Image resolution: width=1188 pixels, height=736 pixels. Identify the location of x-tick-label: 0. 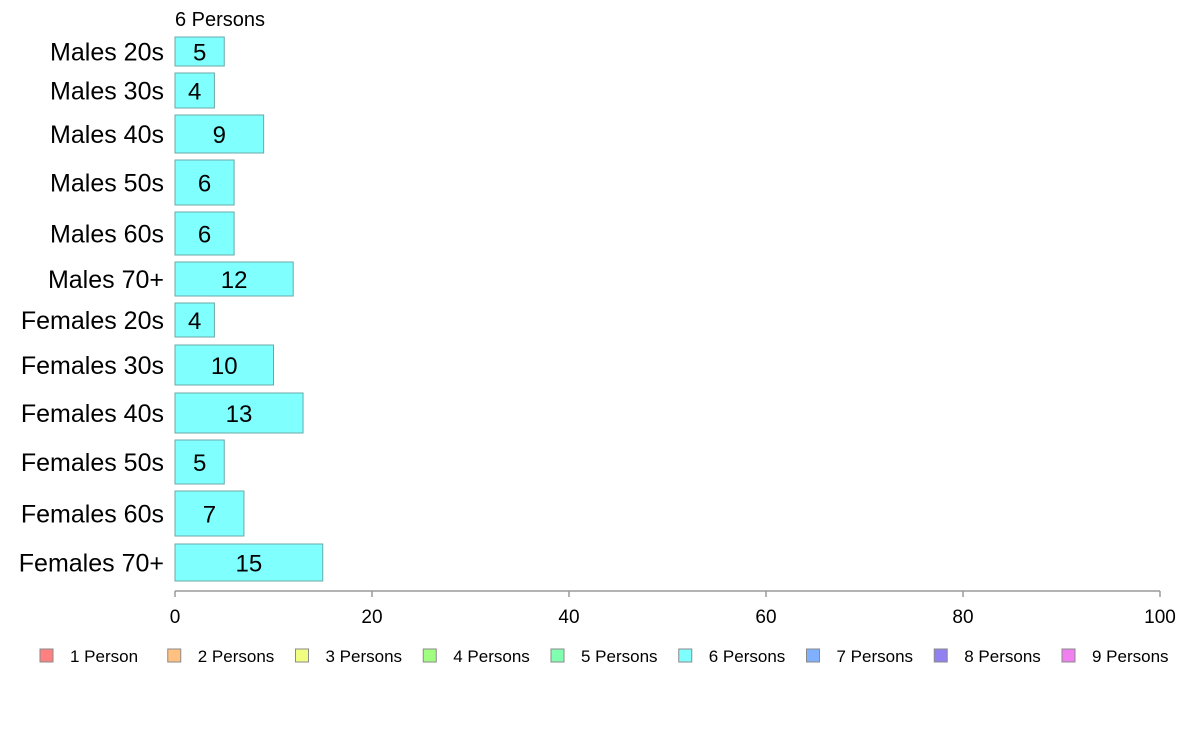
(175, 617).